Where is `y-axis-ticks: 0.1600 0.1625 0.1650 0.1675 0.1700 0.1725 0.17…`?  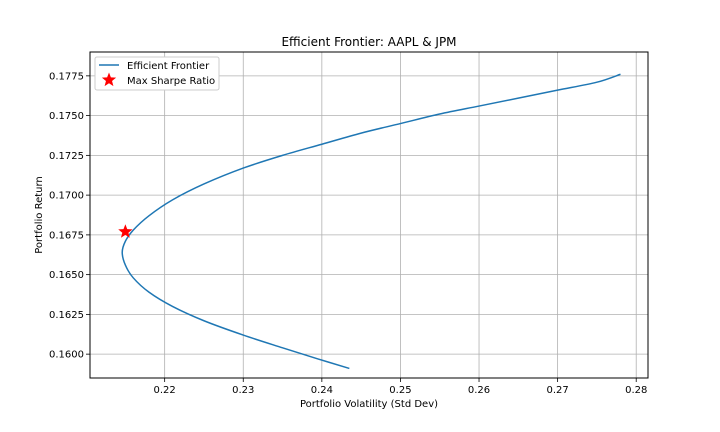 y-axis-ticks: 0.1600 0.1625 0.1650 0.1675 0.1700 0.1725 0.17… is located at coordinates (69, 216).